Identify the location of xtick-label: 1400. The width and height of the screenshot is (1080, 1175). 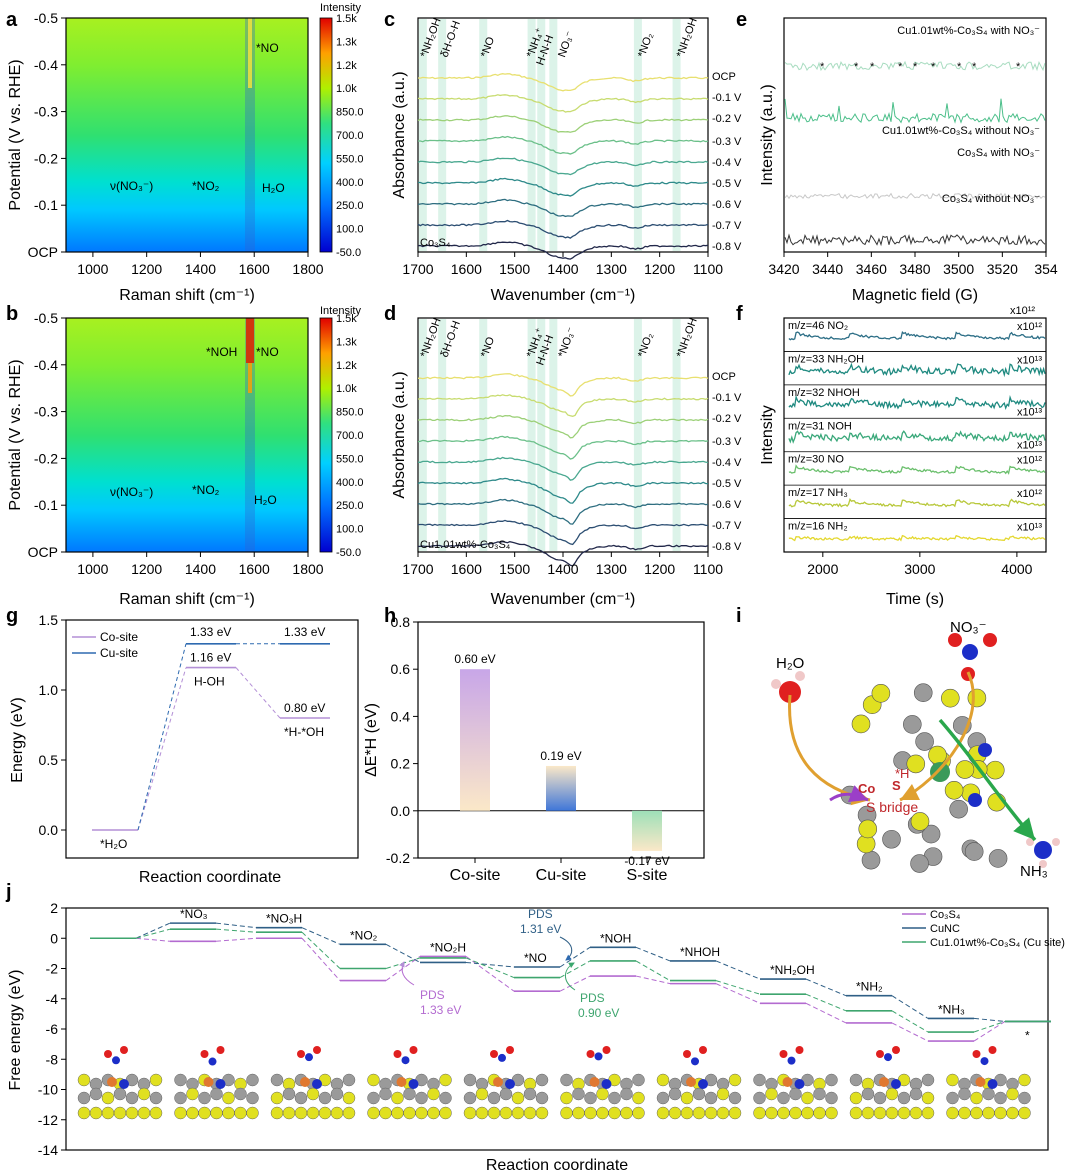
(562, 269).